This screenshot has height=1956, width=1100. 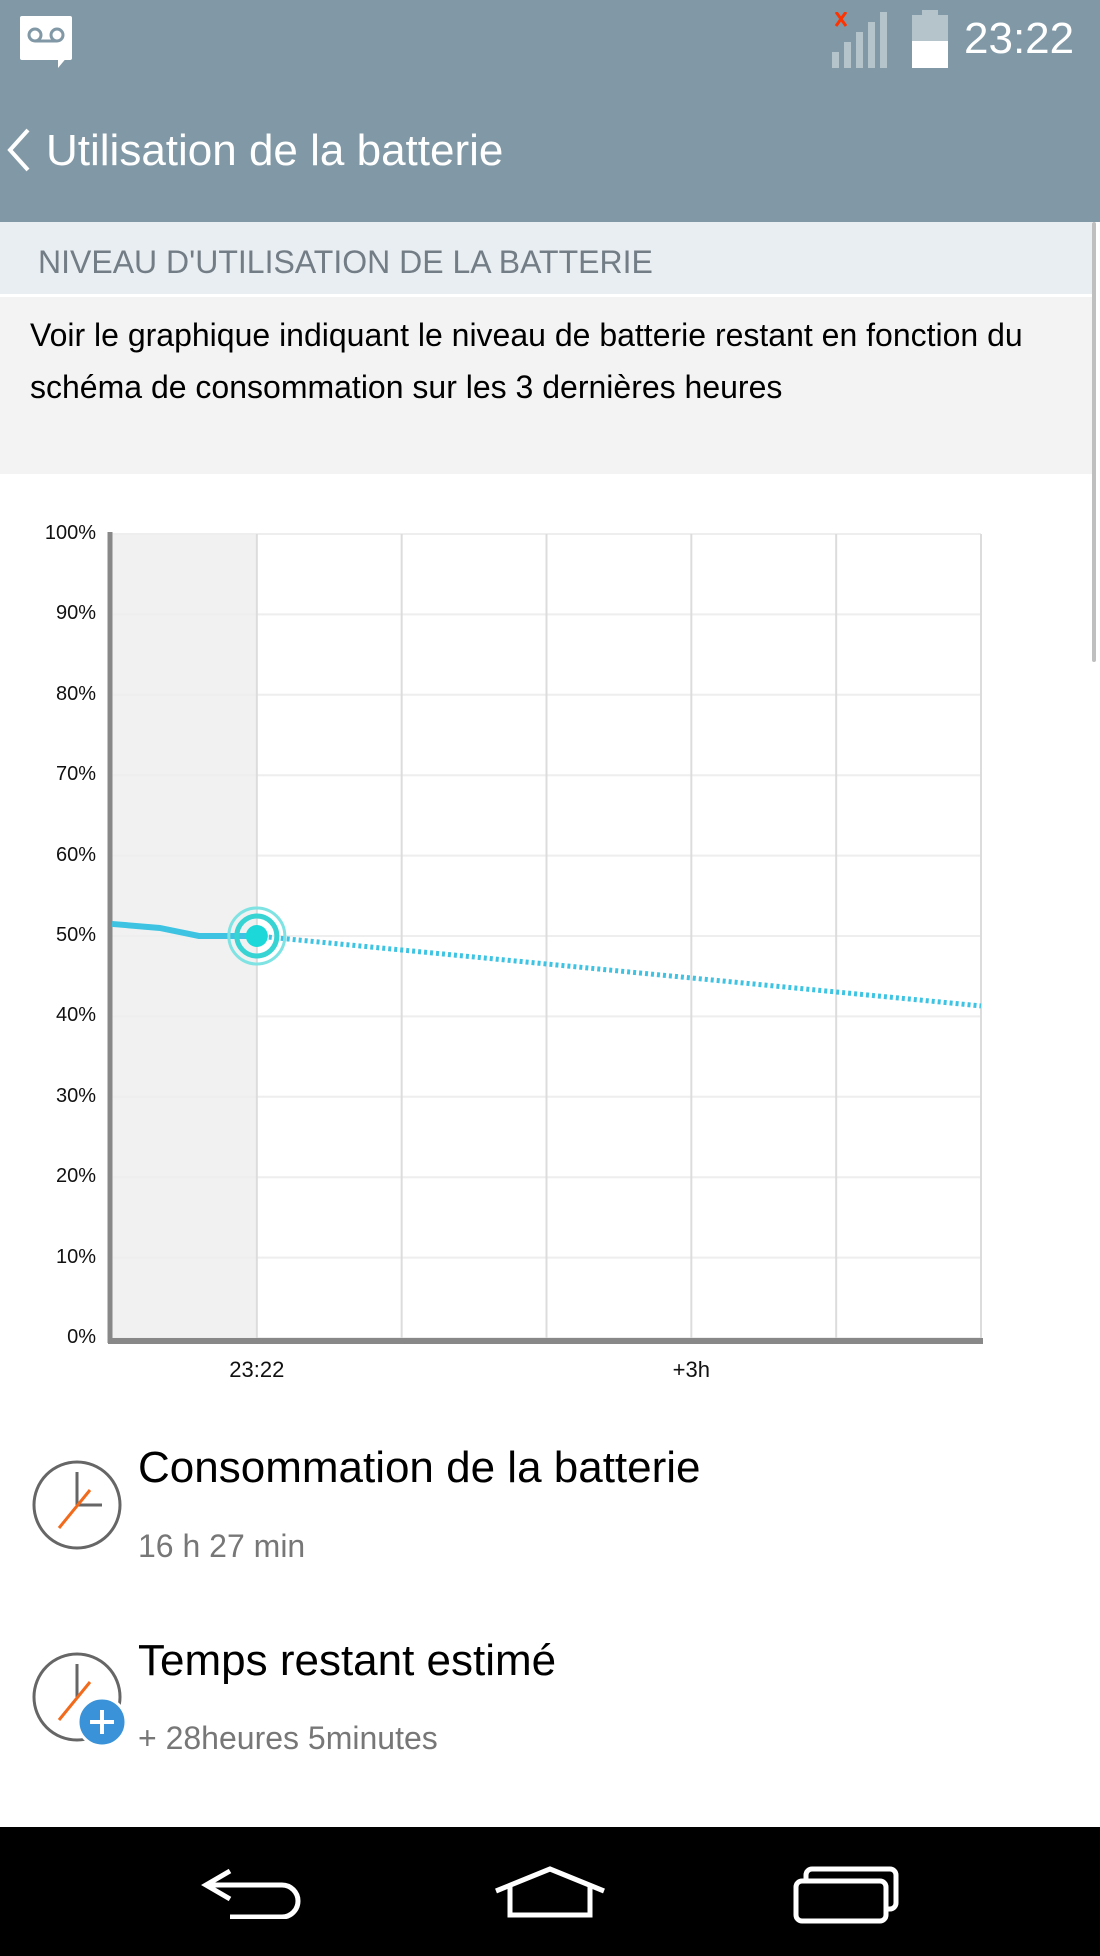 What do you see at coordinates (222, 1546) in the screenshot?
I see `battery-usage-value: 16 h 27 min` at bounding box center [222, 1546].